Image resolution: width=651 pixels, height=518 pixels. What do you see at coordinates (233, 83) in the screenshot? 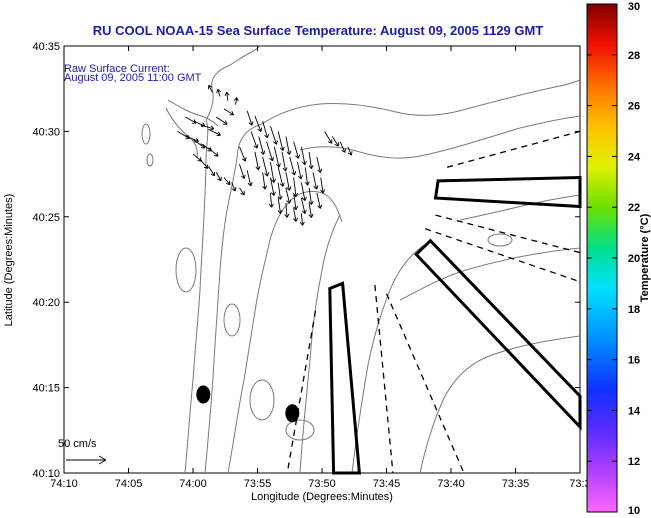
I see `sandy-hook-shoreline` at bounding box center [233, 83].